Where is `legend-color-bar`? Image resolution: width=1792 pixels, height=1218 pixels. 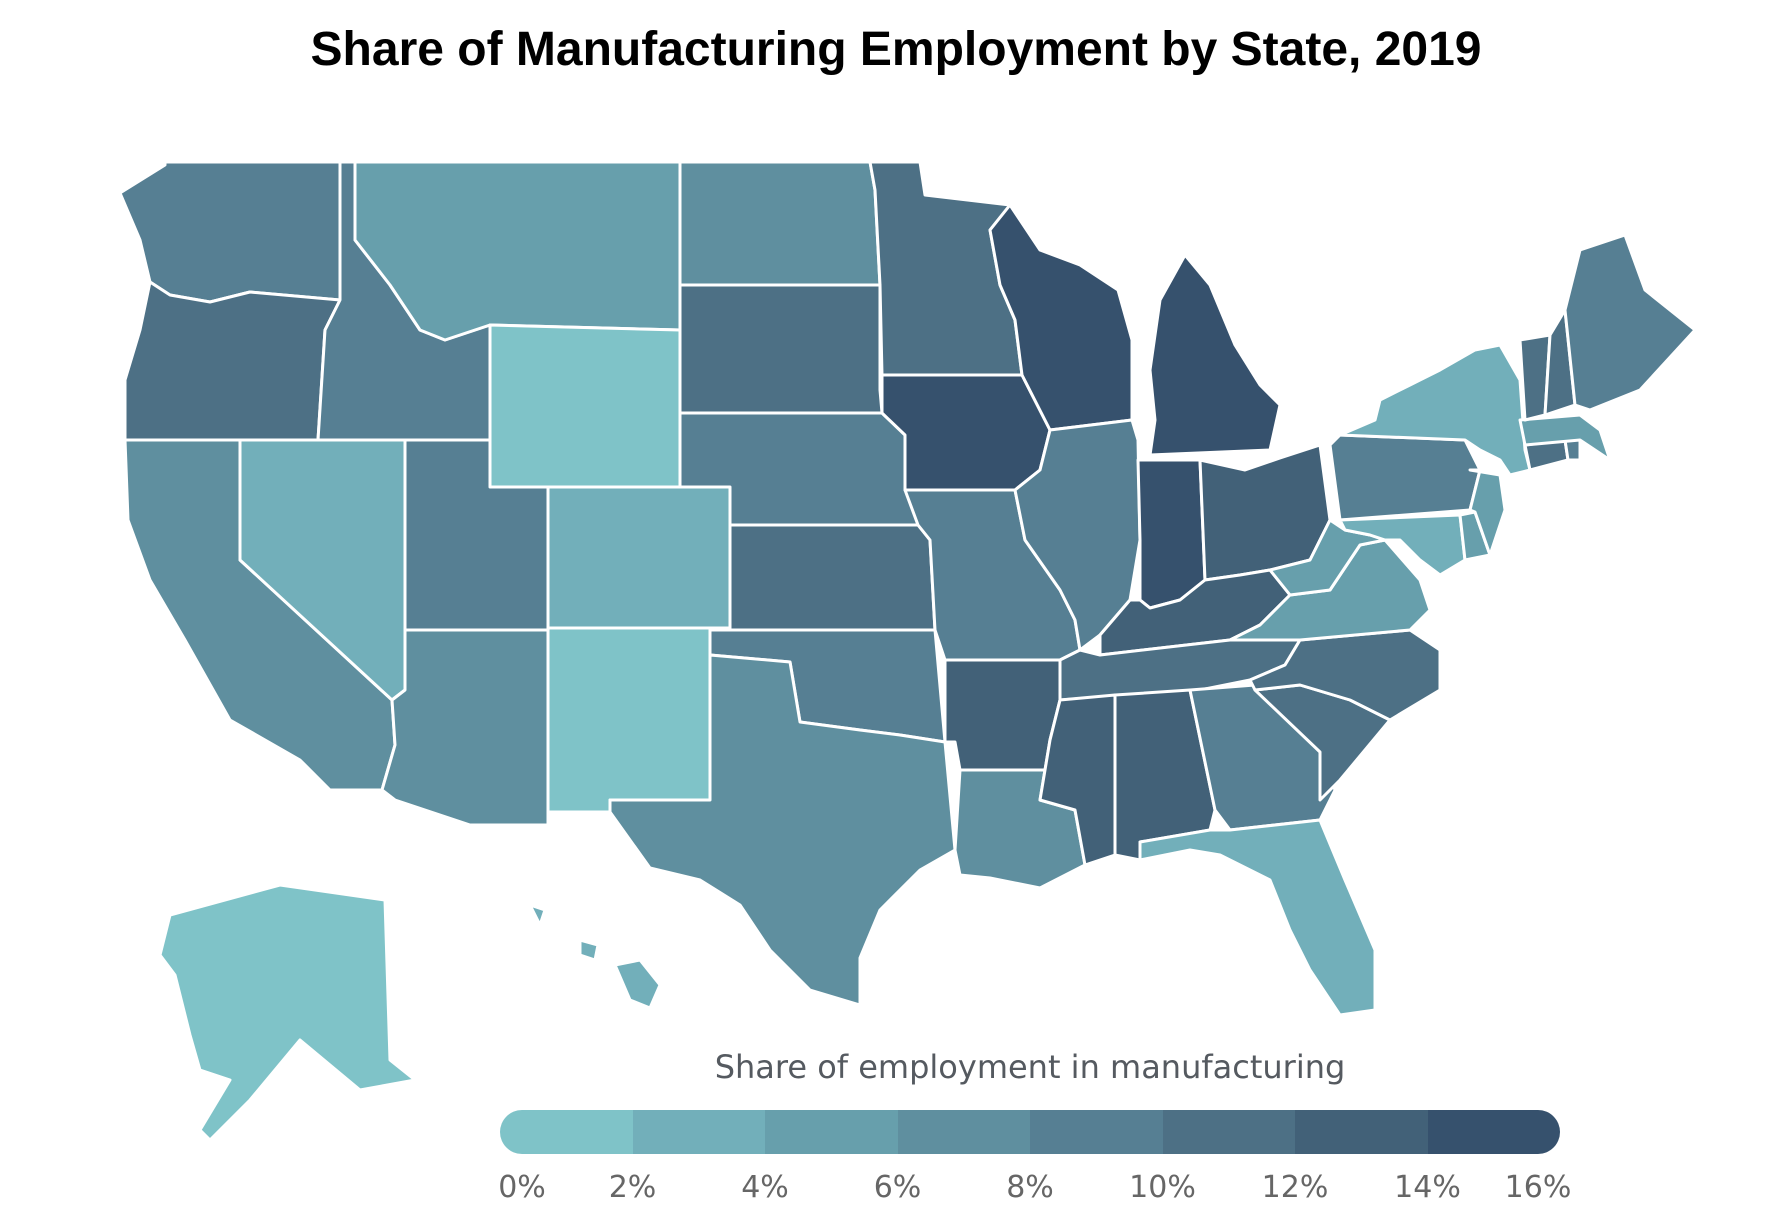
legend-color-bar is located at coordinates (1030, 1132).